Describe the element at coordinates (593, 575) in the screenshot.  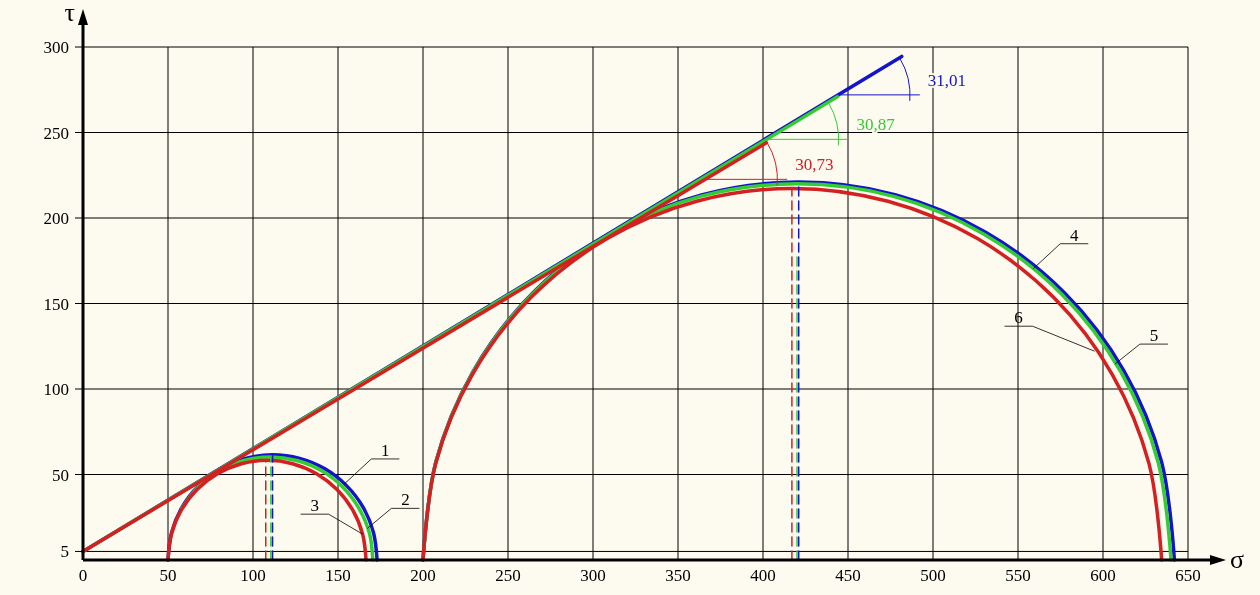
I see `x-tick-label: 300` at that location.